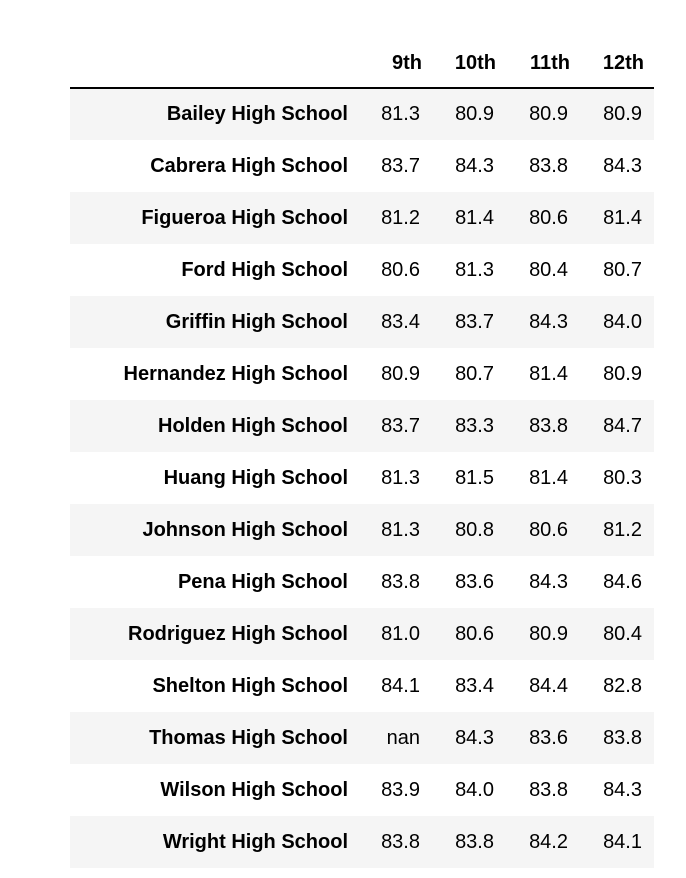 Image resolution: width=686 pixels, height=878 pixels. Describe the element at coordinates (622, 737) in the screenshot. I see `cell-12th: 83.8` at that location.